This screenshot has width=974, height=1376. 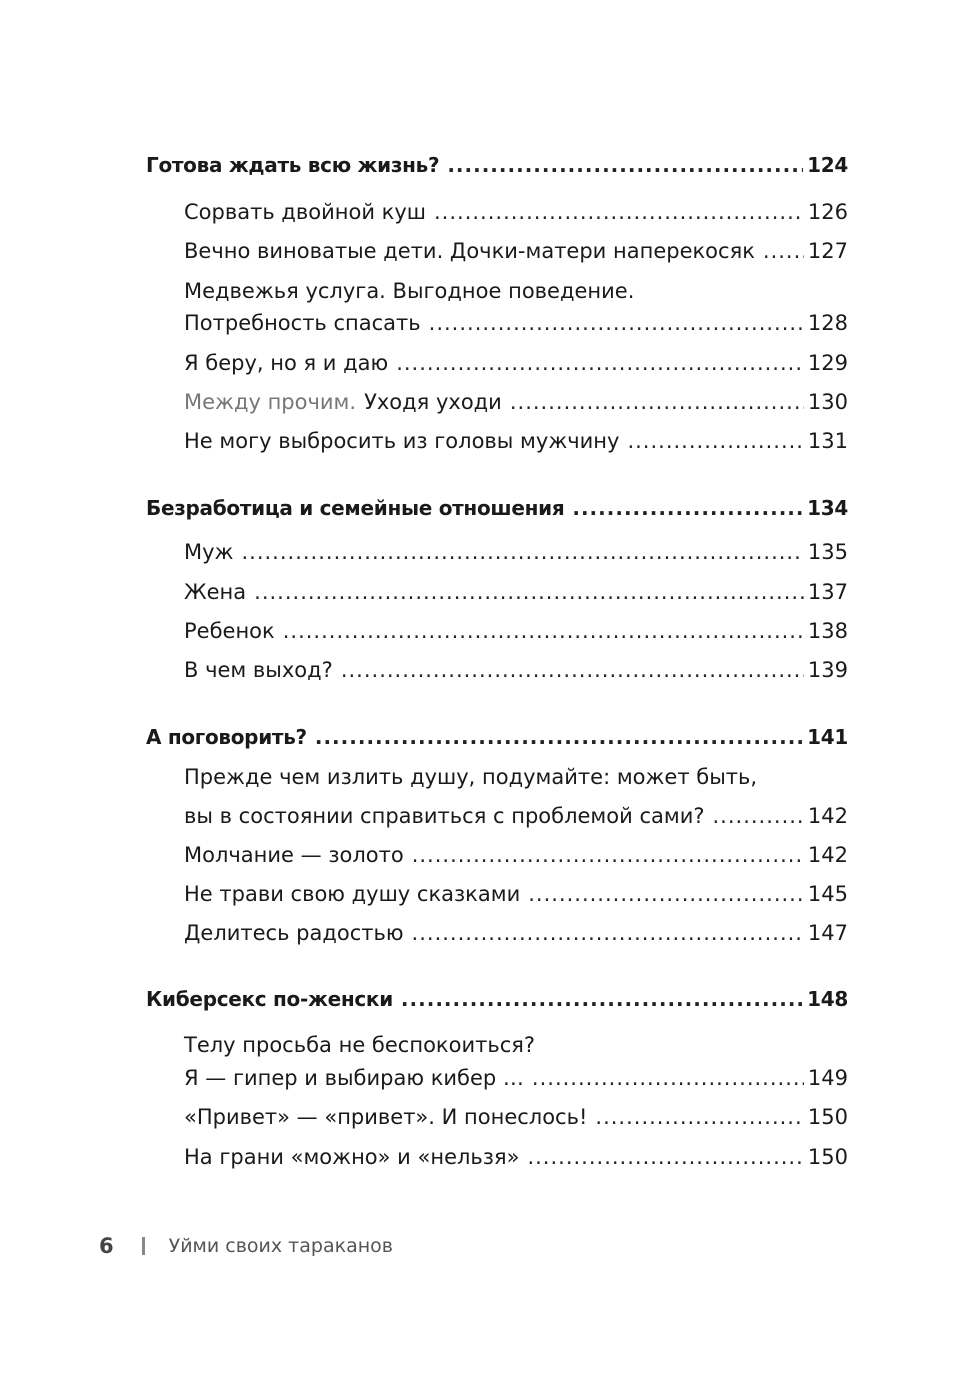 What do you see at coordinates (293, 165) in the screenshot?
I see `entry-title: Готова ждать всю жизнь?` at bounding box center [293, 165].